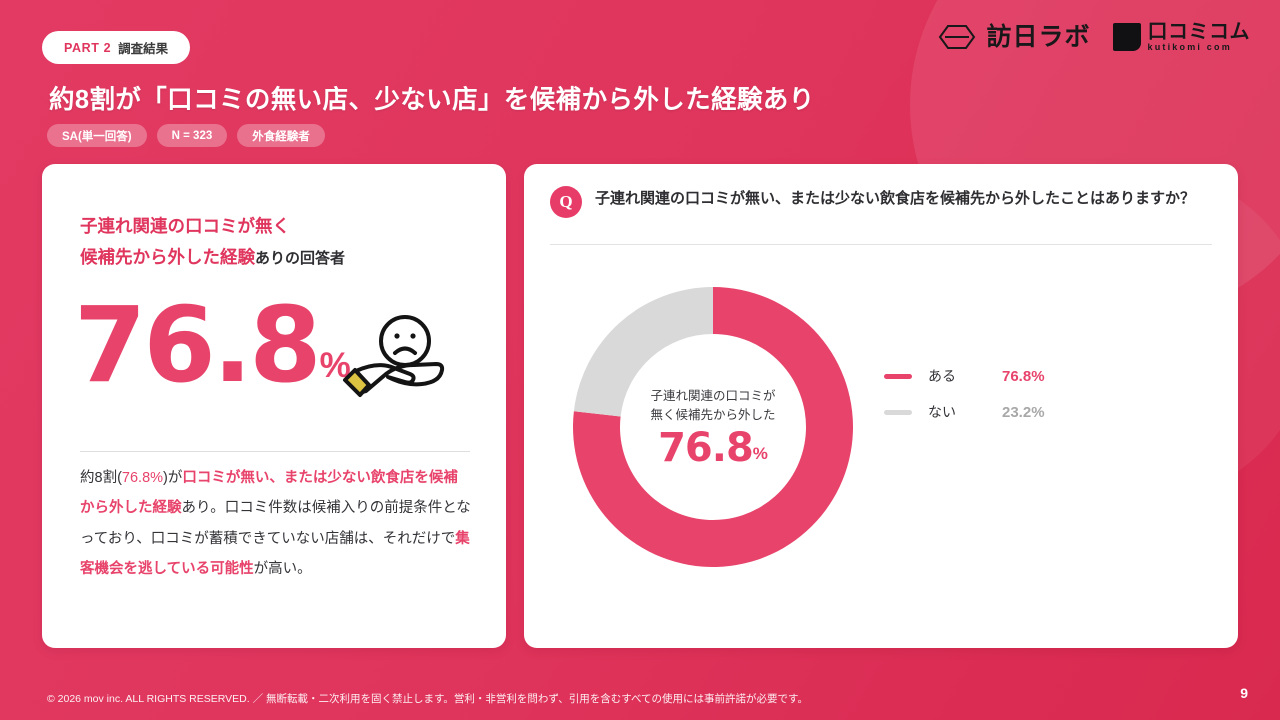  I want to click on hand-holding-sad-face-icon, so click(392, 358).